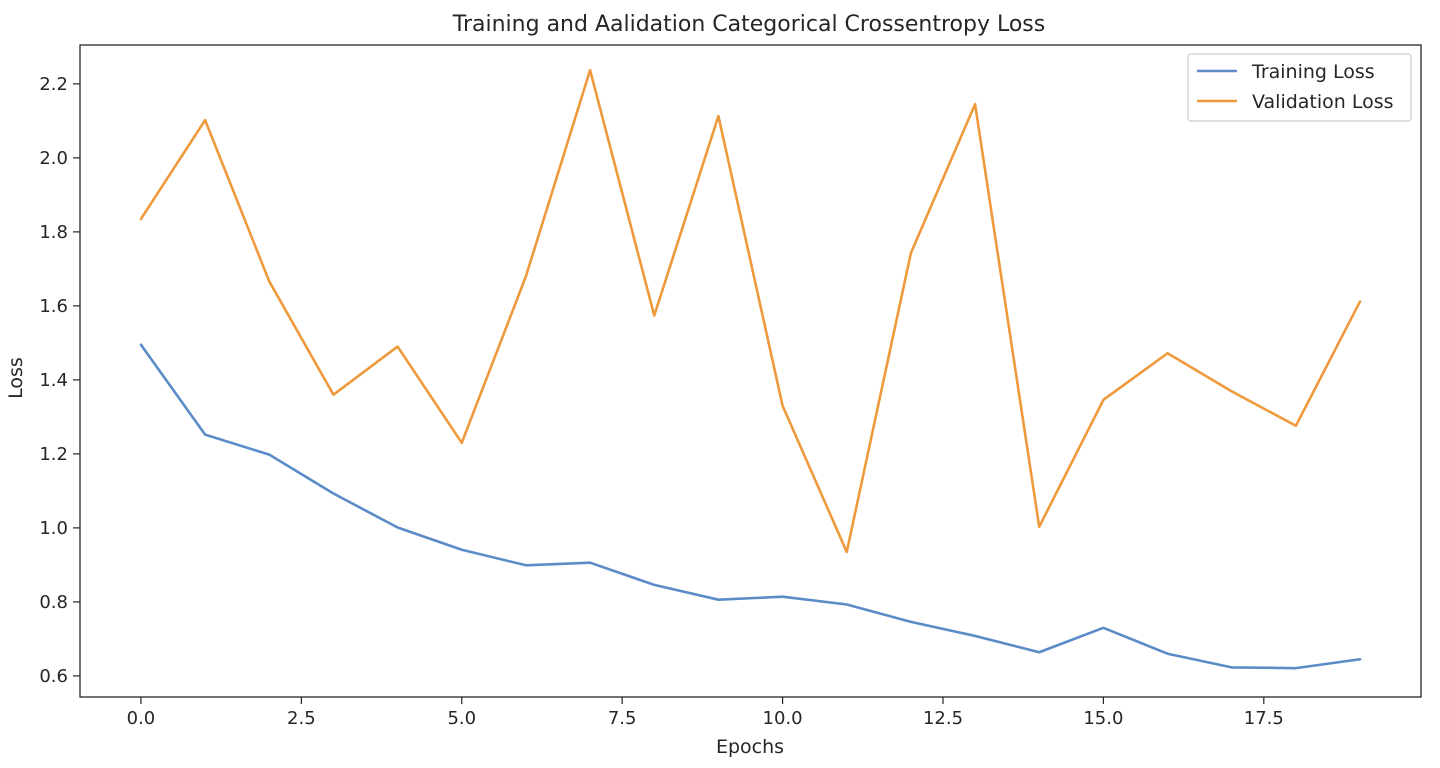  Describe the element at coordinates (53, 676) in the screenshot. I see `y-tick-label: 0.6` at that location.